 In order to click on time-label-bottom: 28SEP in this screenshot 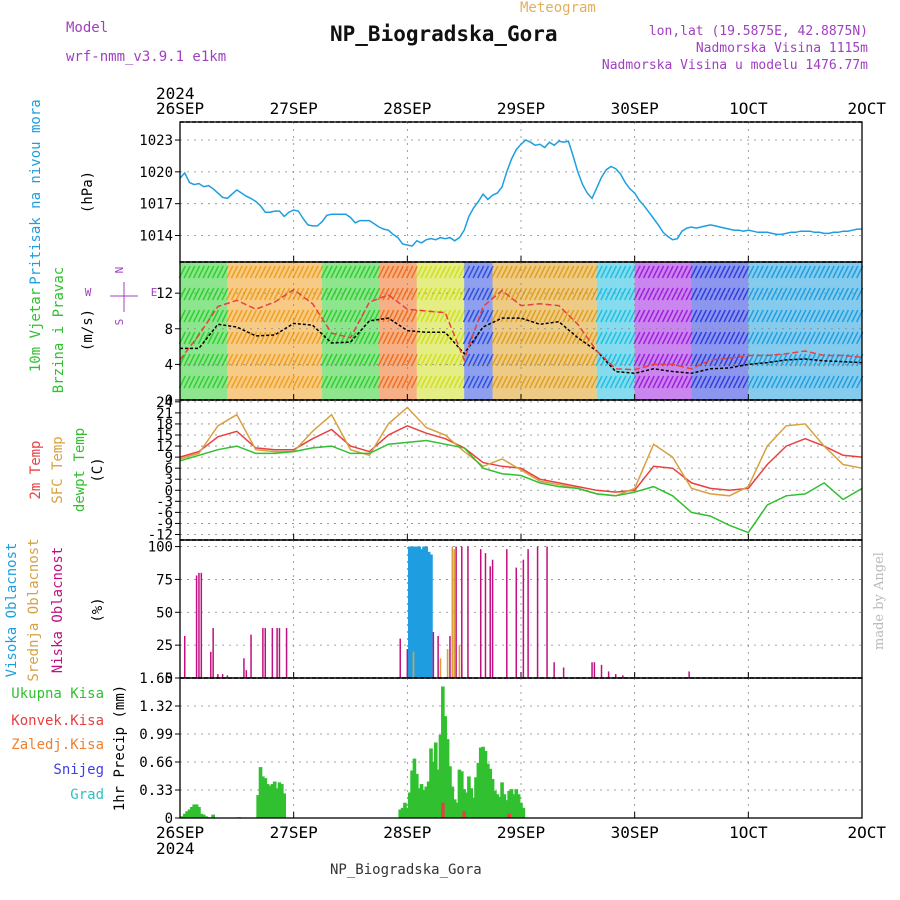, I will do `click(407, 832)`.